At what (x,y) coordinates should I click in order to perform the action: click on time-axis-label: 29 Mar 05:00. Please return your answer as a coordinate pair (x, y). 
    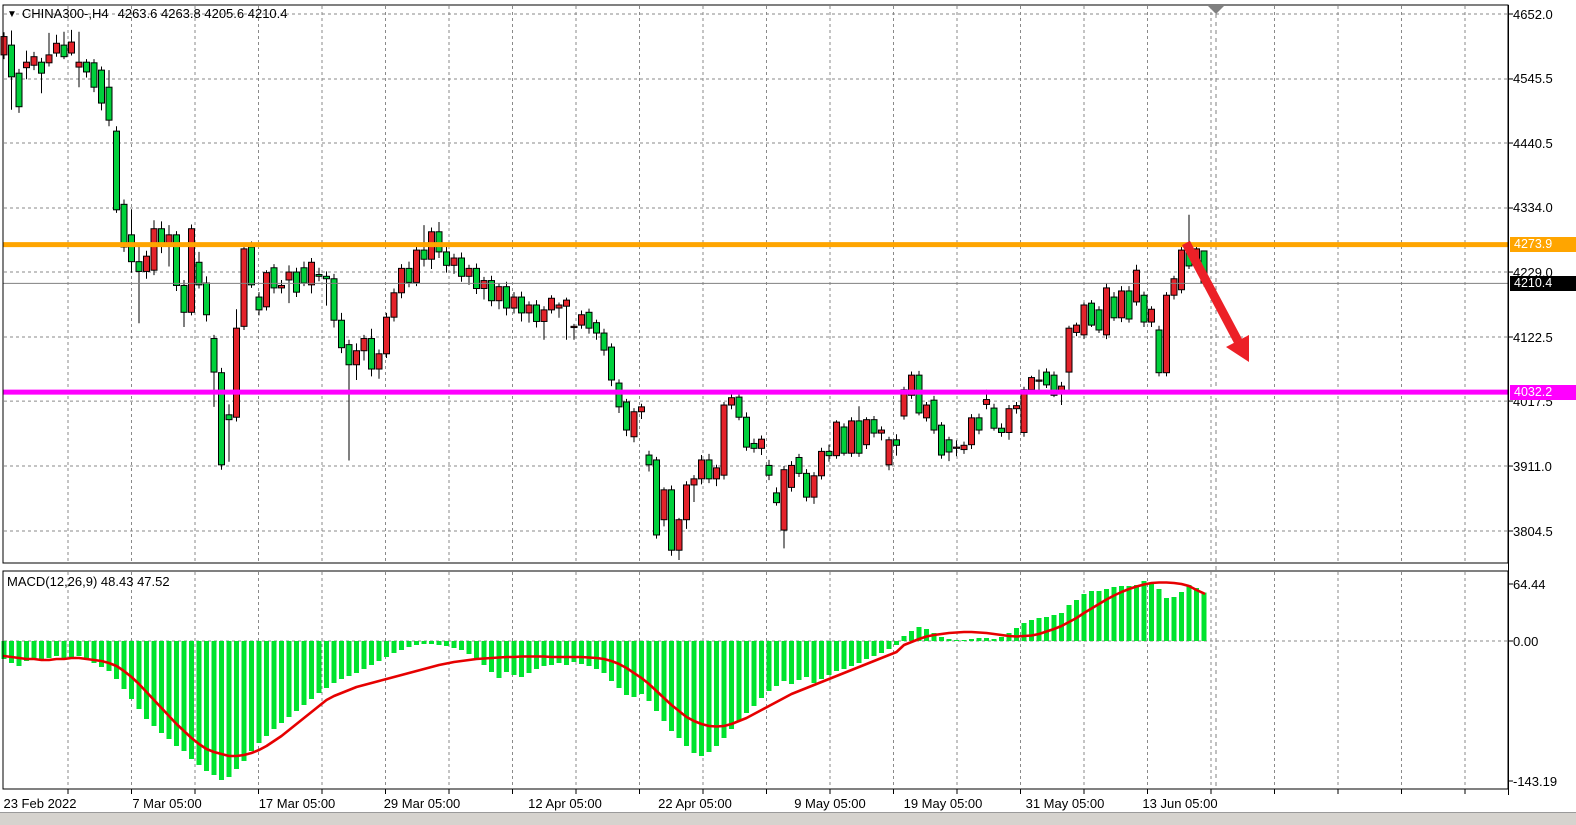
    Looking at the image, I should click on (422, 803).